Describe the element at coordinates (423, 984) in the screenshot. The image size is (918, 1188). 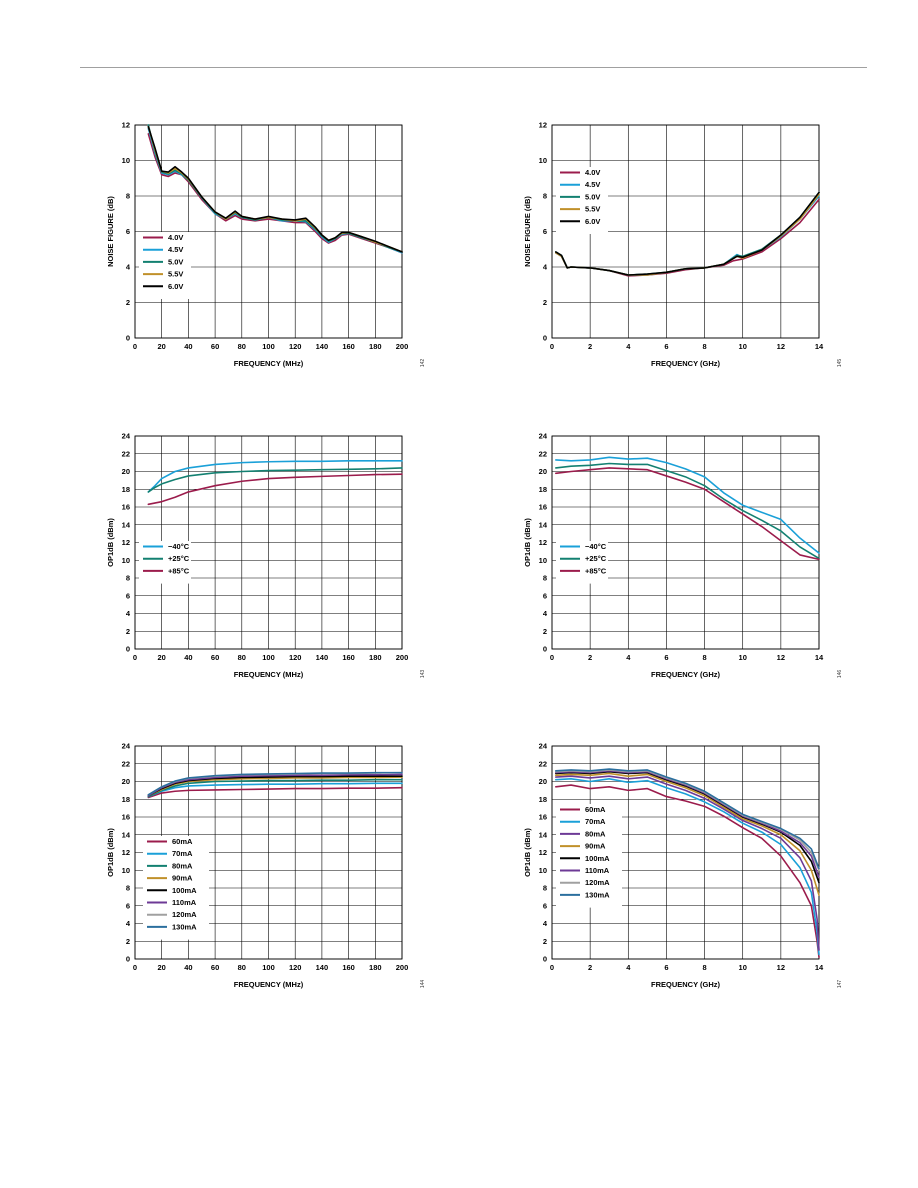
I see `figure-code: 144` at that location.